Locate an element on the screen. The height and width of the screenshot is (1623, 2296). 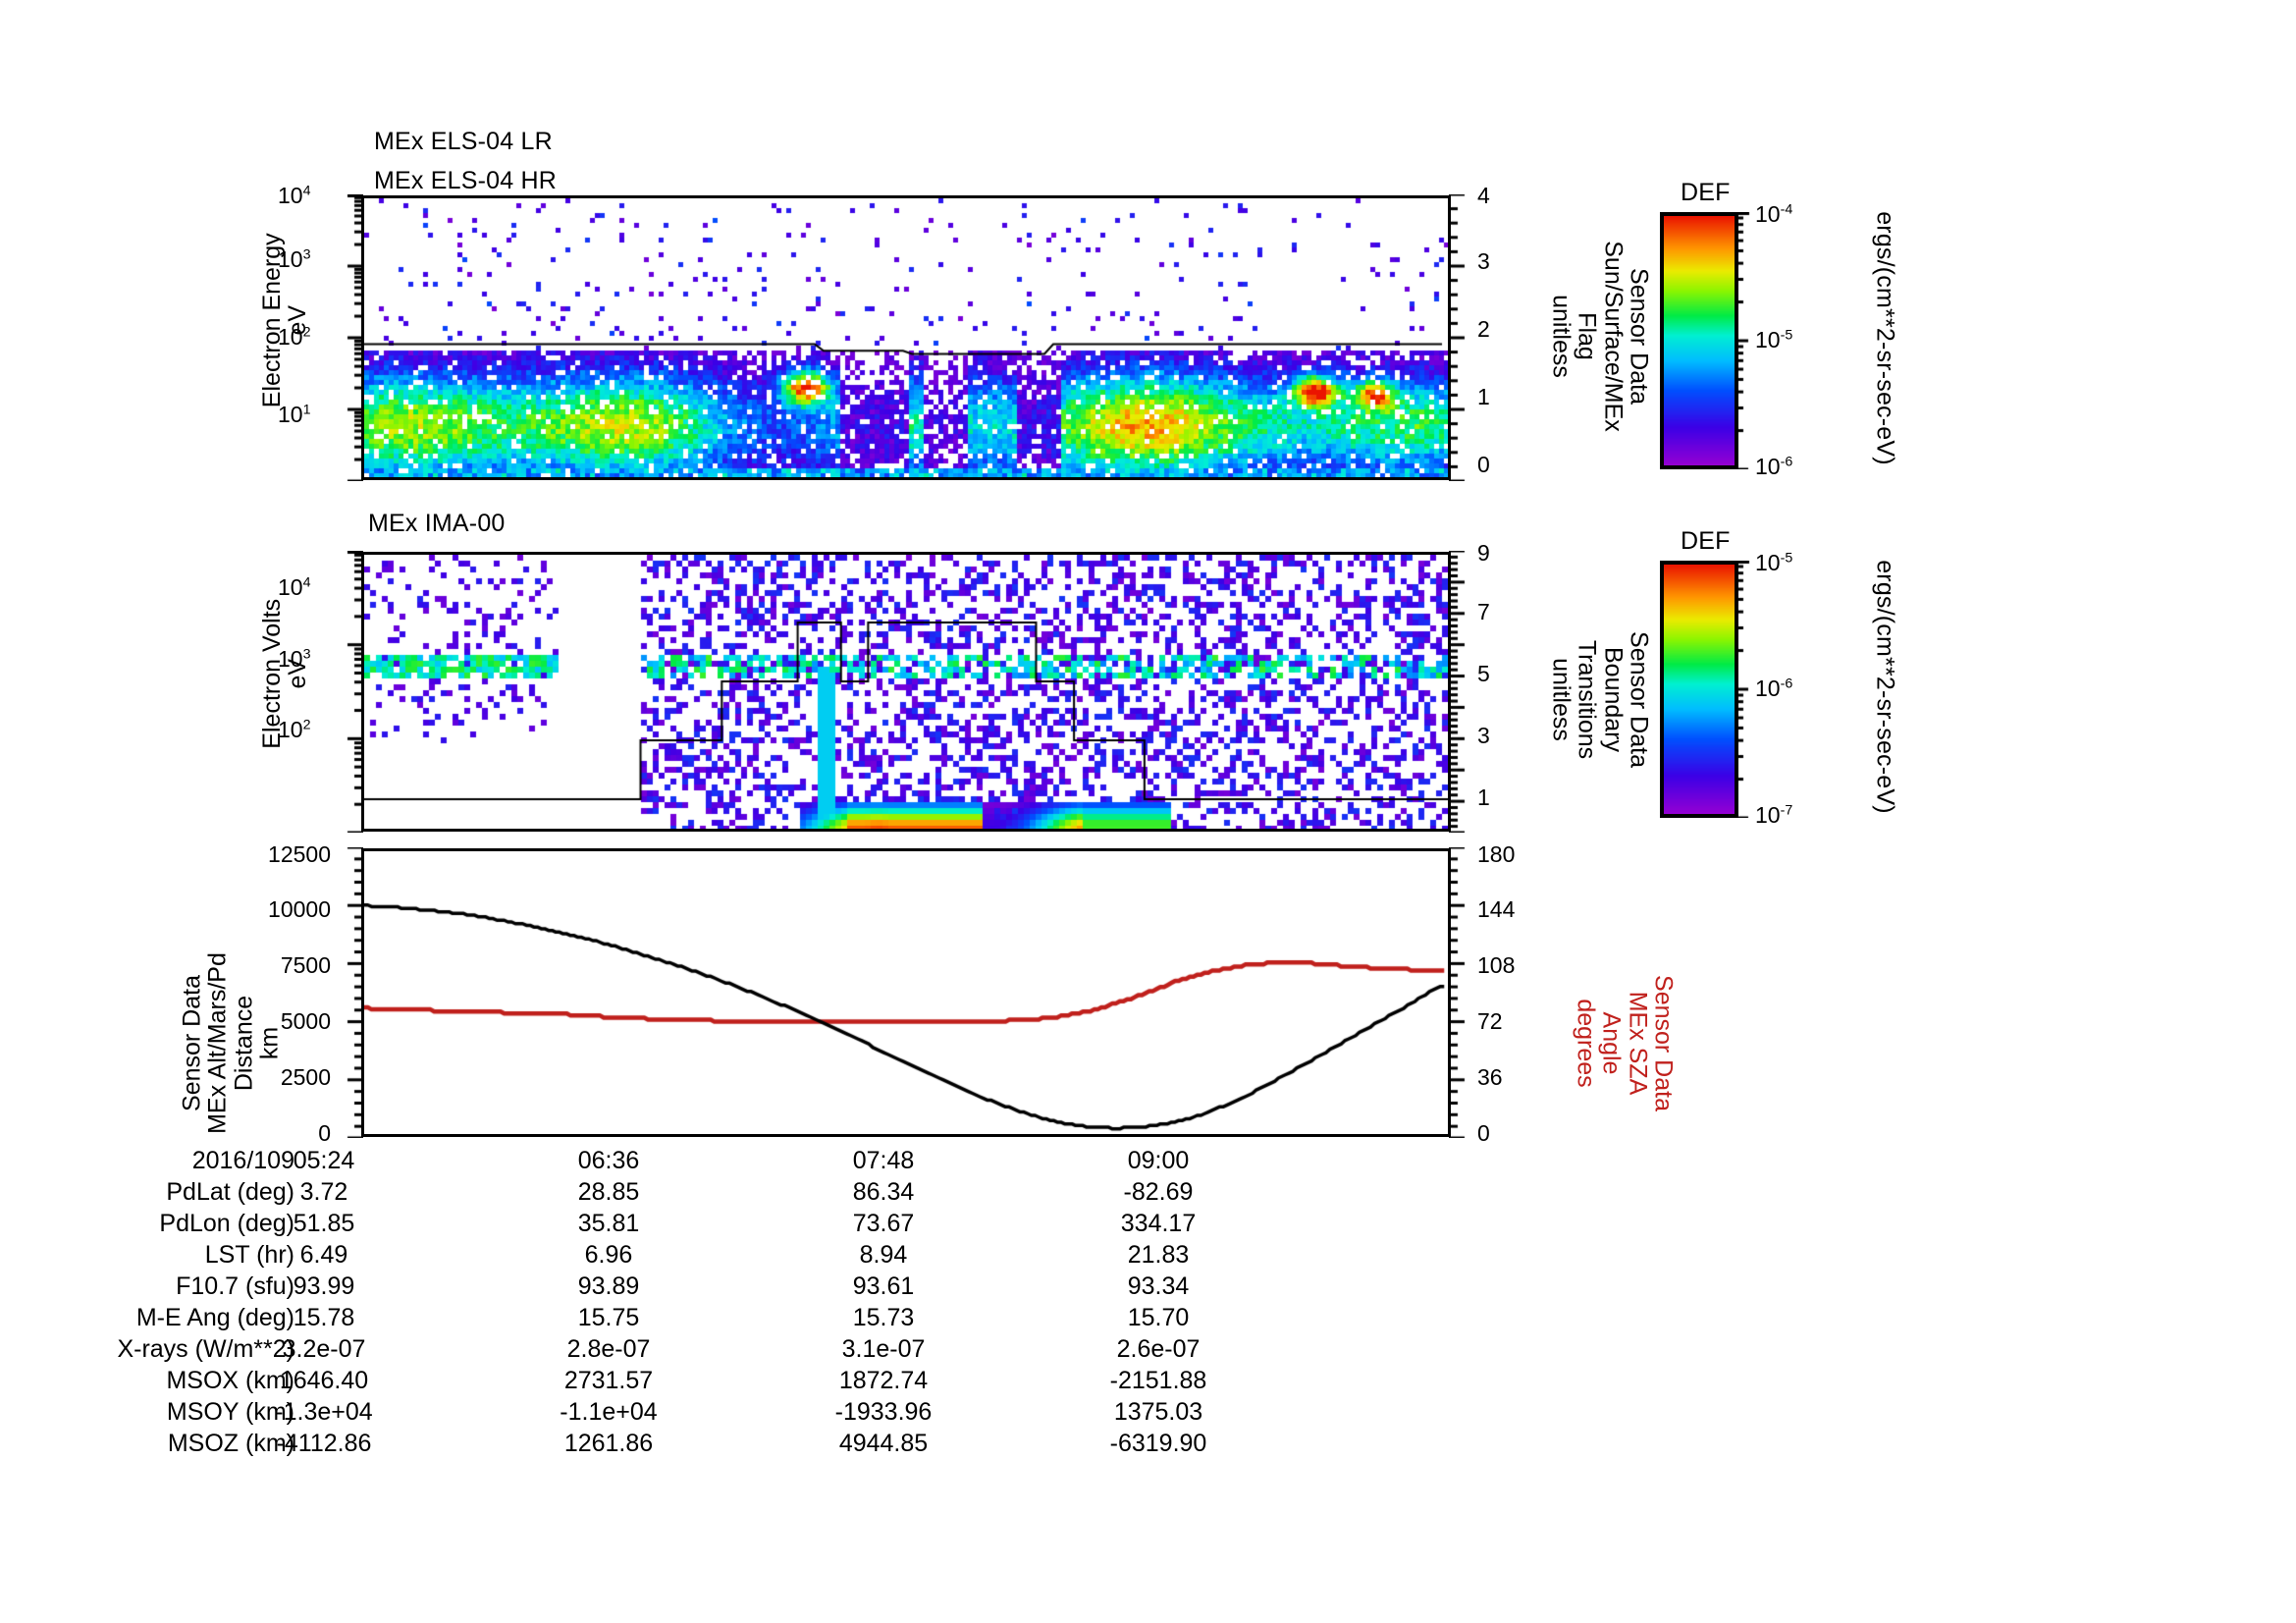
p2rl3: unitless is located at coordinates (1561, 699).